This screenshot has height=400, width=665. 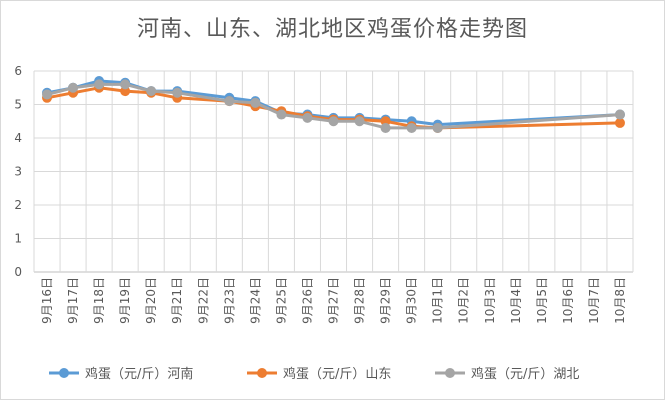 What do you see at coordinates (619, 122) in the screenshot?
I see `series-2-point` at bounding box center [619, 122].